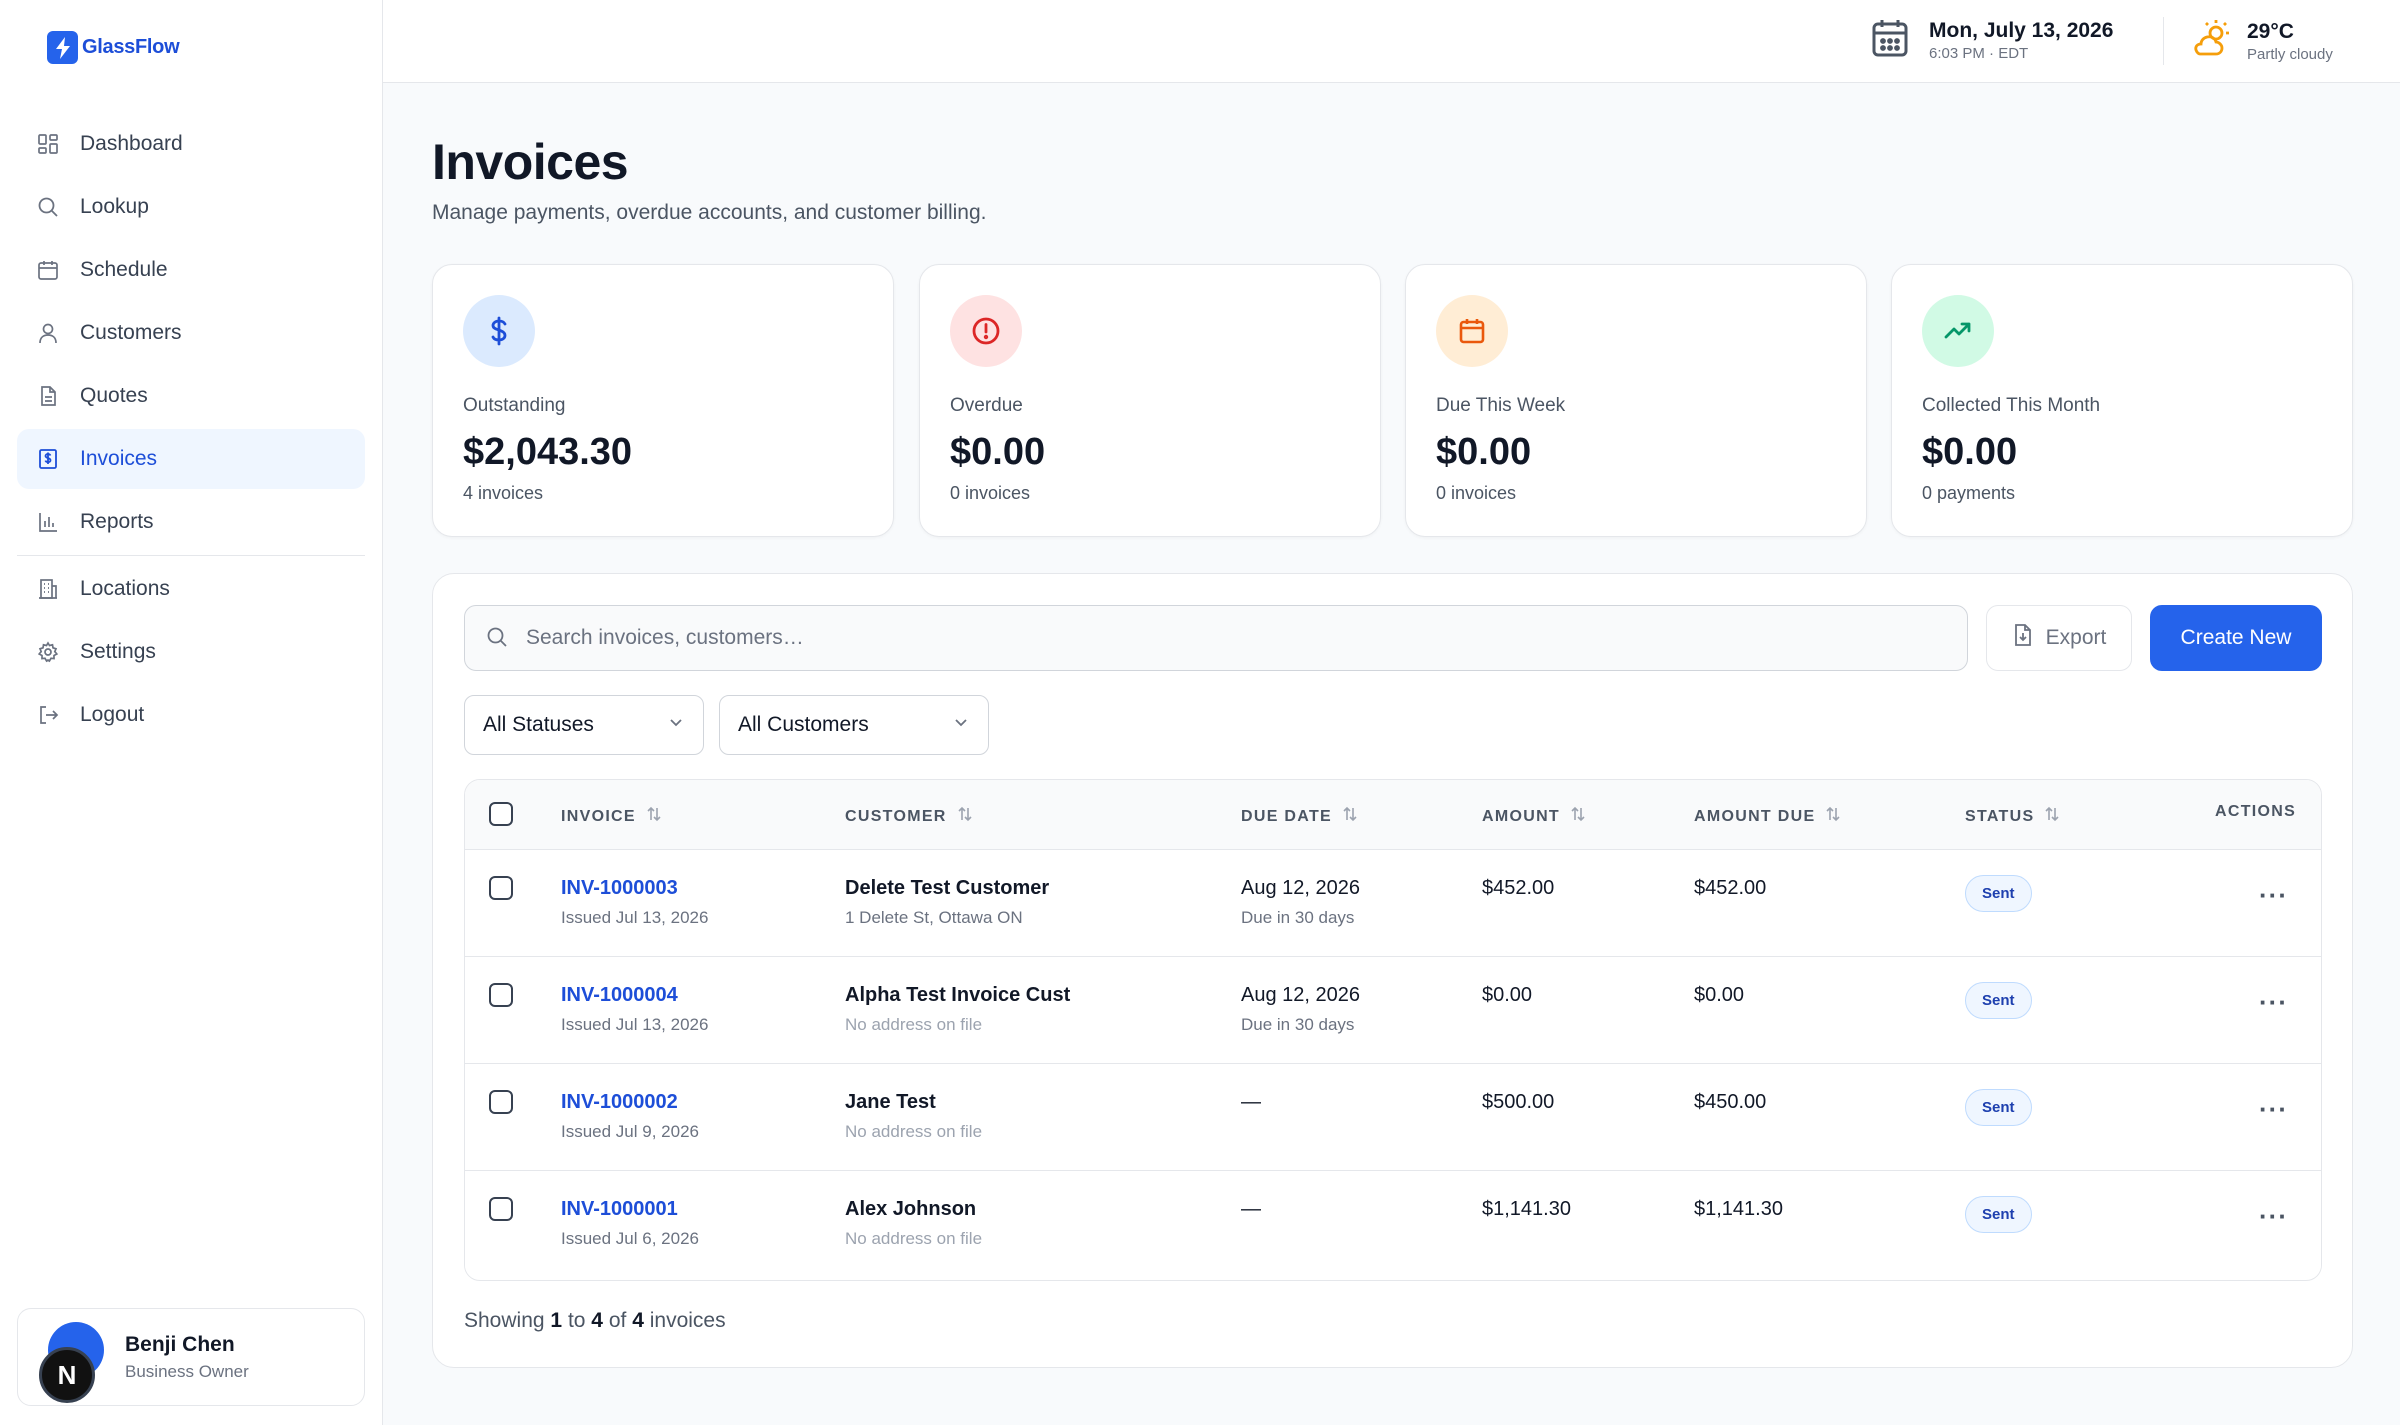 The image size is (2400, 1425). I want to click on amount-due: $0.00, so click(1719, 995).